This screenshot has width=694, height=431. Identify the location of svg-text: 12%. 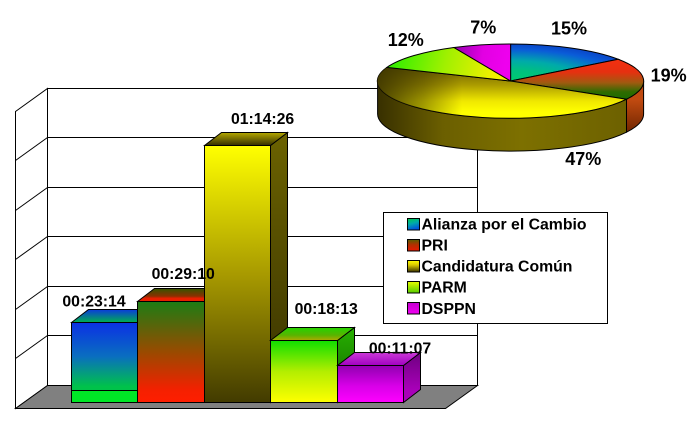
(406, 40).